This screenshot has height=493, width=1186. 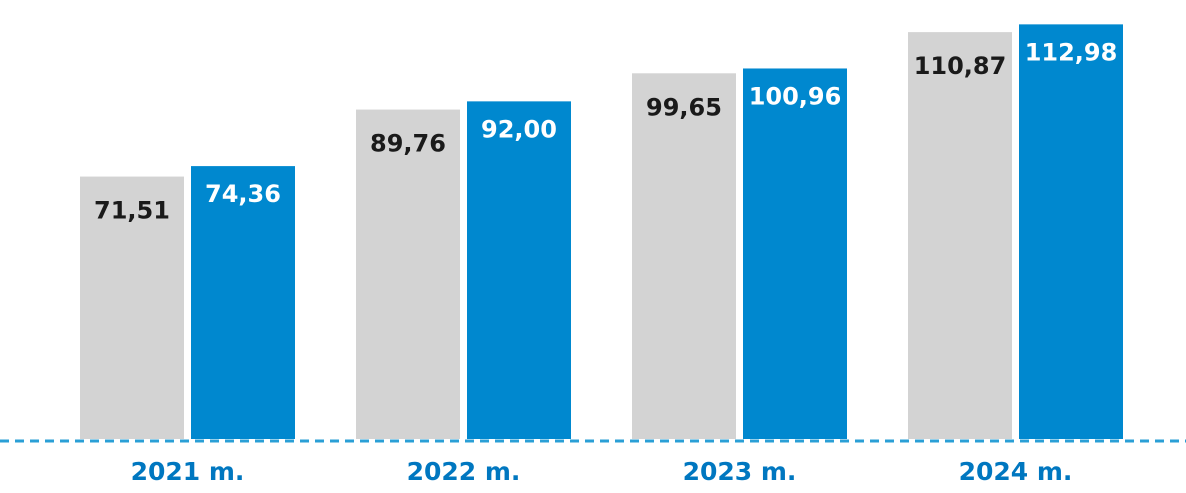 What do you see at coordinates (408, 144) in the screenshot?
I see `bar-value-label: 89,76` at bounding box center [408, 144].